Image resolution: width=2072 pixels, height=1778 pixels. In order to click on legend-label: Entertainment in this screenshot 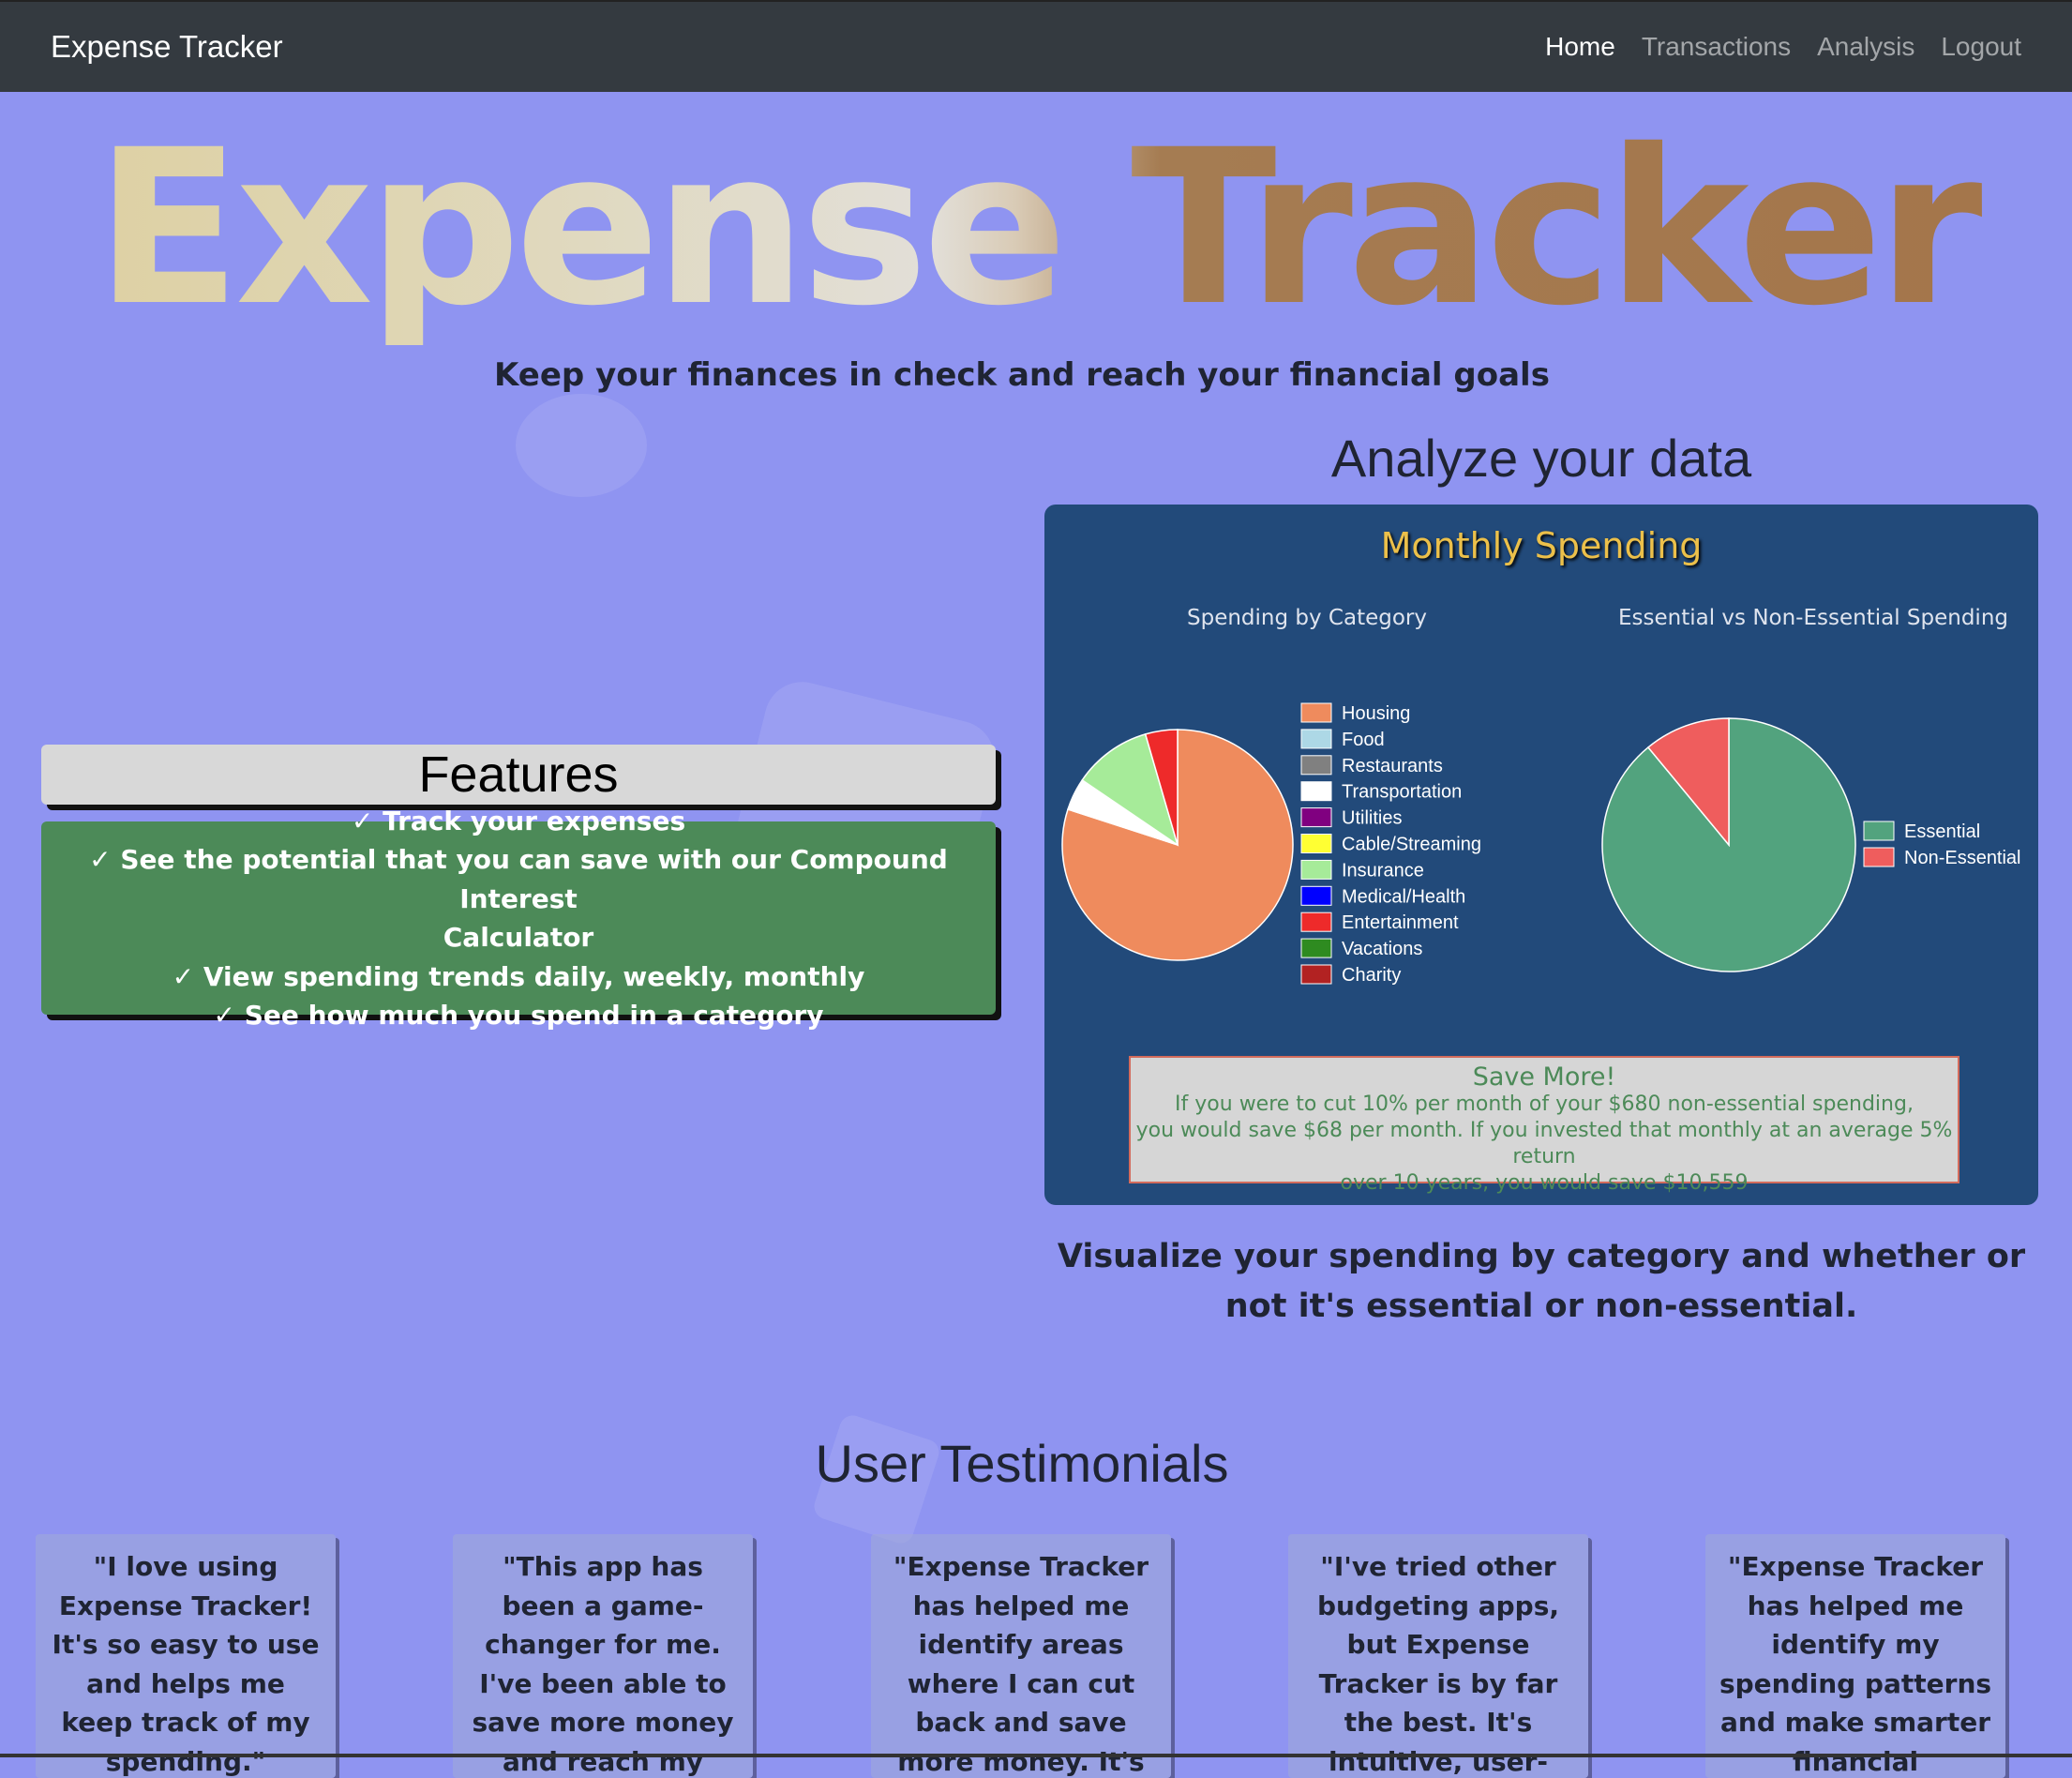, I will do `click(1400, 923)`.